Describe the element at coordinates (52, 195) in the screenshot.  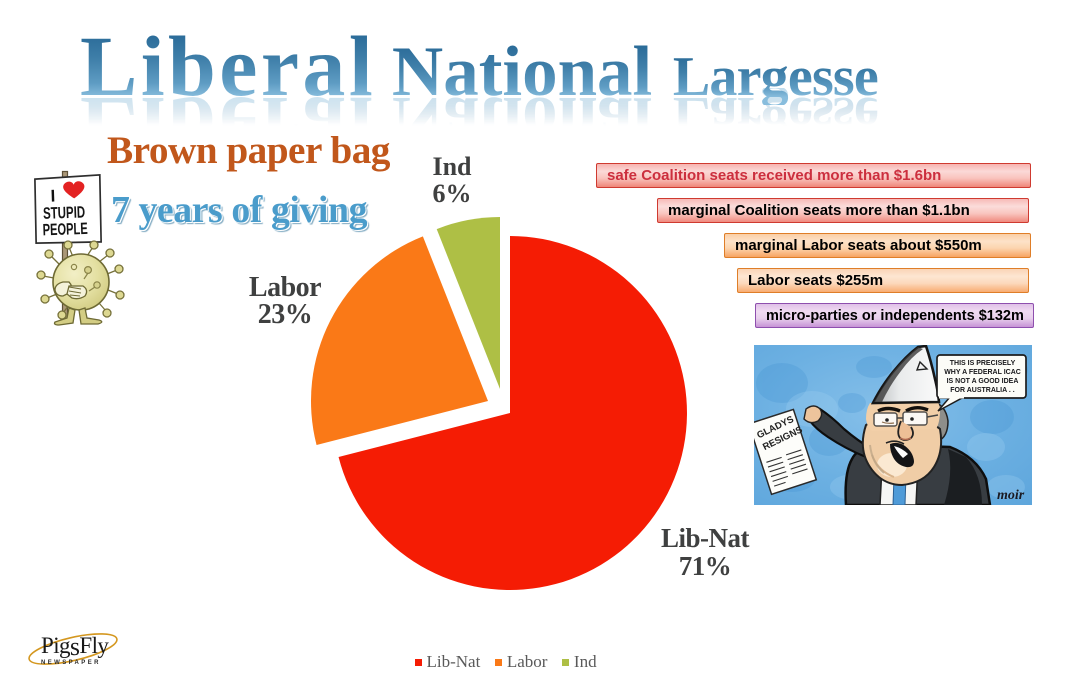
I see `svg-text: I` at that location.